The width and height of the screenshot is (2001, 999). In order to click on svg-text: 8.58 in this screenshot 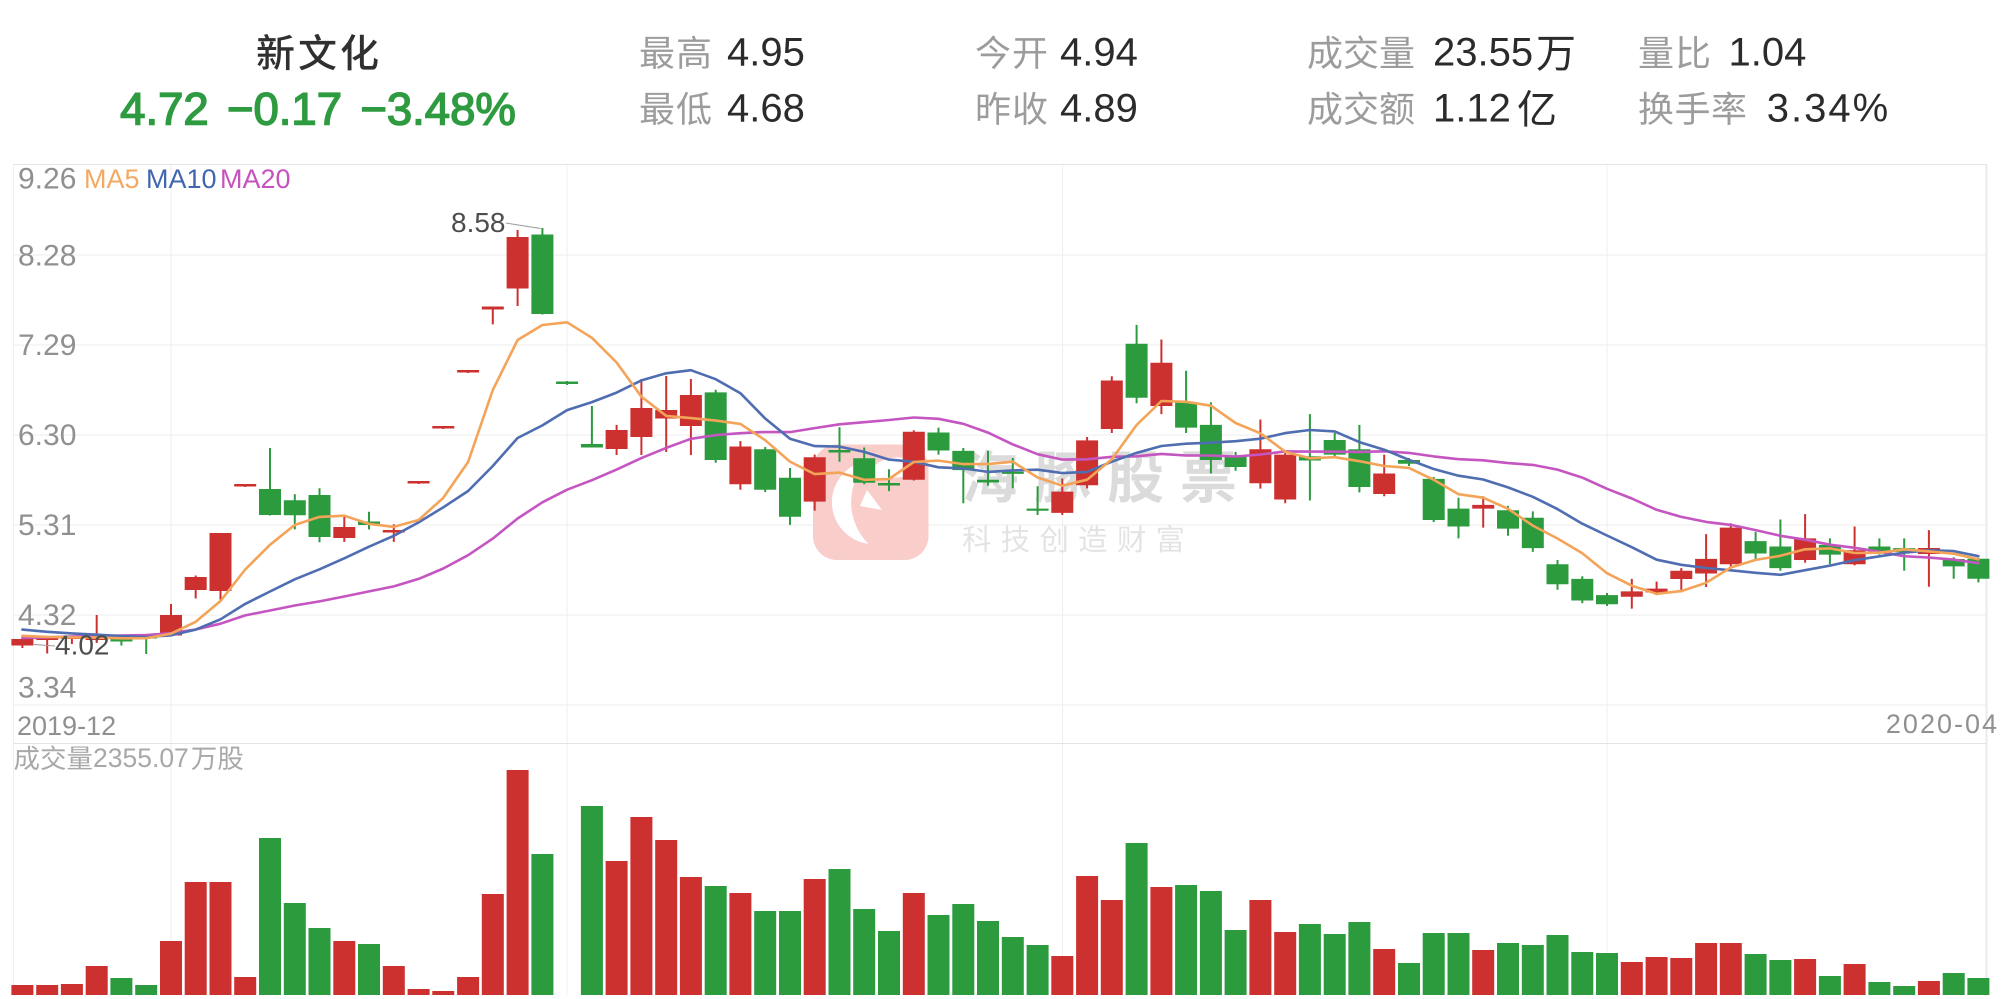, I will do `click(478, 222)`.